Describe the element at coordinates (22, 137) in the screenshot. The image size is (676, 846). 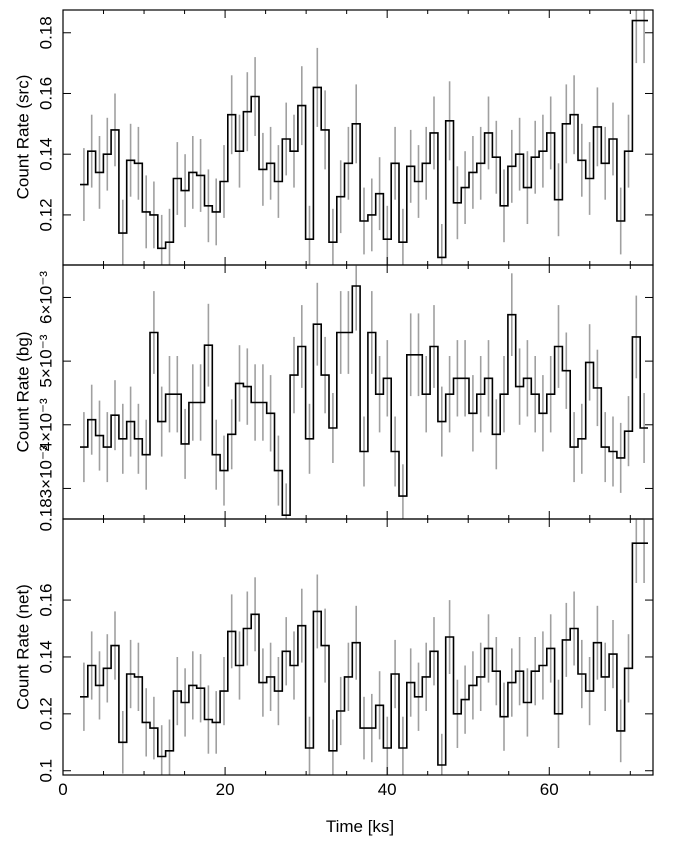
I see `ylabel-src: Count Rate (src)` at that location.